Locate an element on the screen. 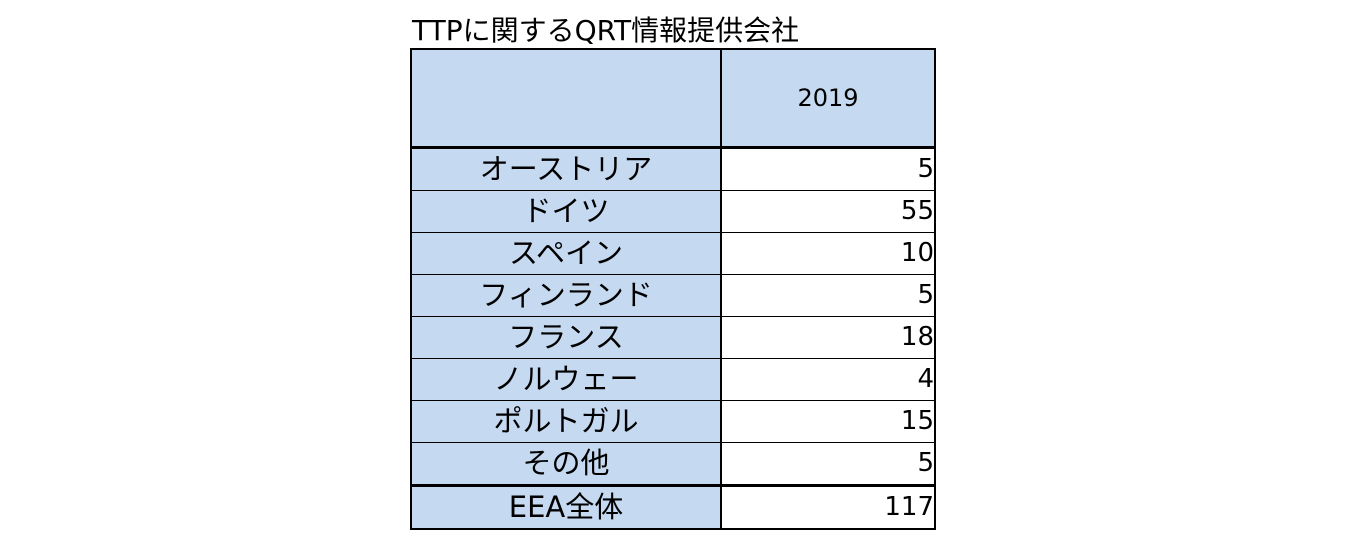 This screenshot has width=1348, height=549. table-row: ドイツ 55 is located at coordinates (673, 211).